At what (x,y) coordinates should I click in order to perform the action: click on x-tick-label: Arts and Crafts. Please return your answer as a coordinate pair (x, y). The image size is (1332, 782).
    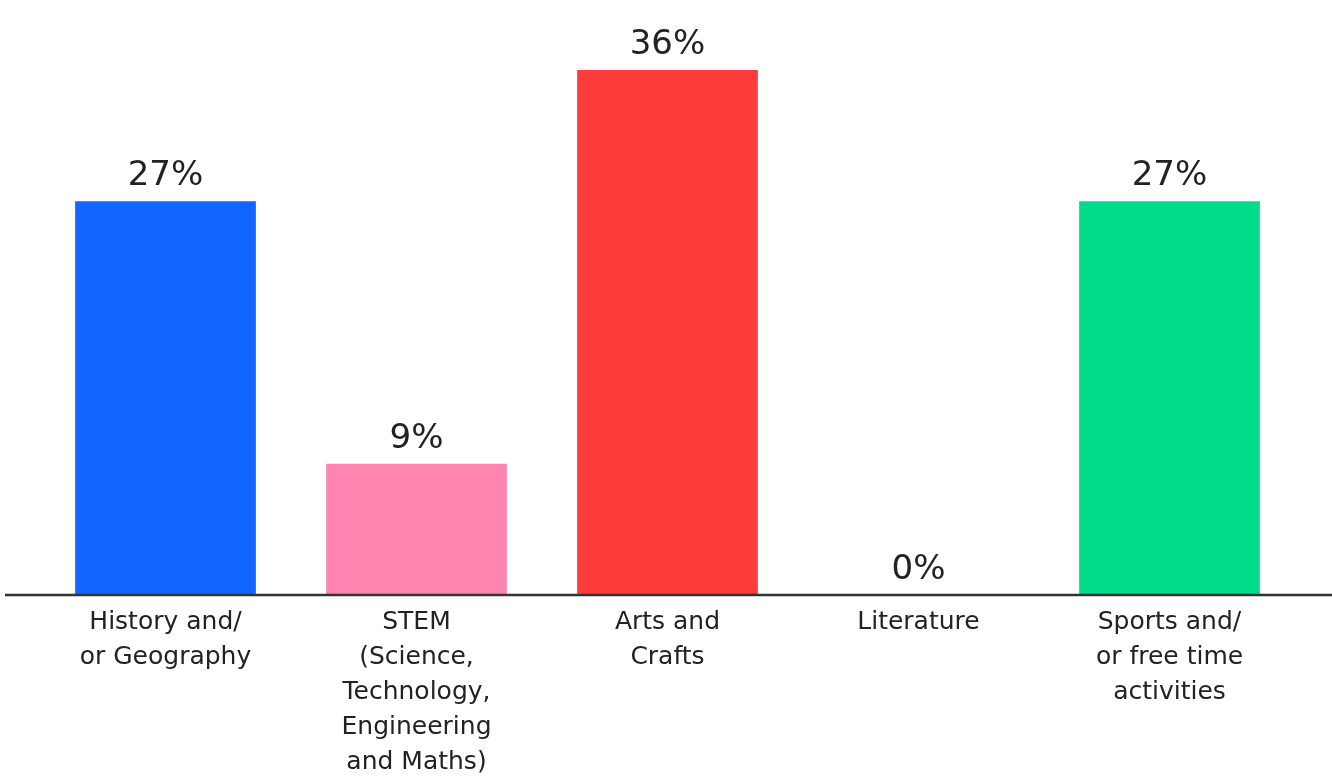
    Looking at the image, I should click on (667, 638).